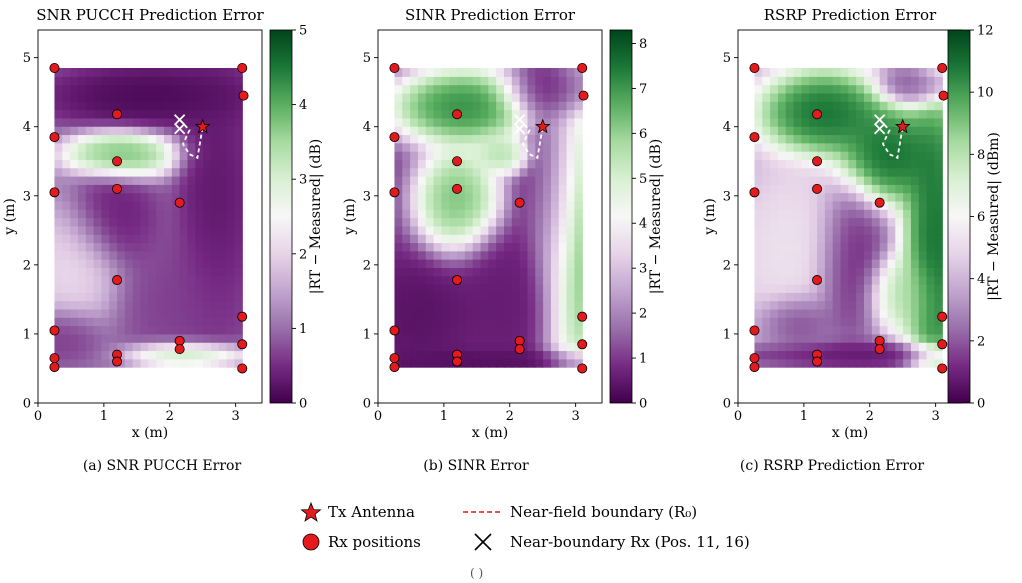 The image size is (1022, 583). What do you see at coordinates (476, 466) in the screenshot?
I see `caption-b: (b) SINR Error` at bounding box center [476, 466].